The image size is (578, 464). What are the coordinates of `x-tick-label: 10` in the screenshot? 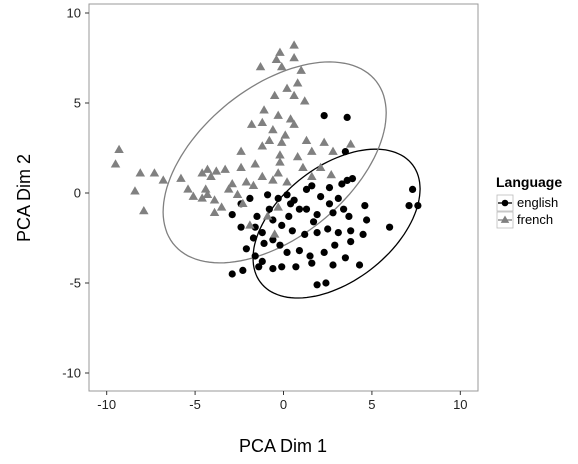 It's located at (460, 404).